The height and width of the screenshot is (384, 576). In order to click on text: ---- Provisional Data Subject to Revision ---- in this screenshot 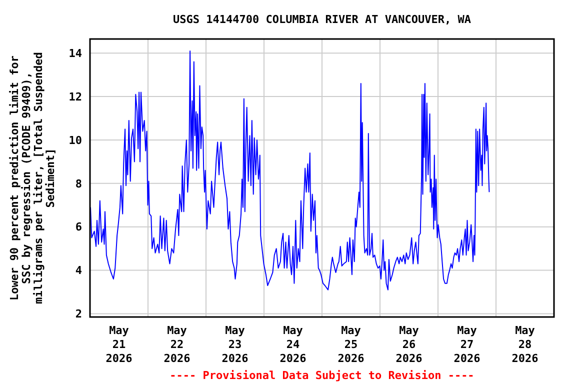, I will do `click(322, 375)`.